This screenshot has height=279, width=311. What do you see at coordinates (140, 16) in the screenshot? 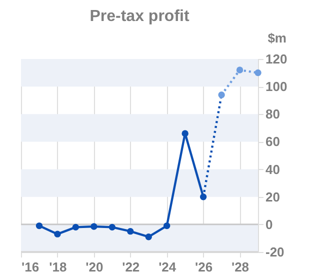
I see `chart-title: Pre-tax profit` at bounding box center [140, 16].